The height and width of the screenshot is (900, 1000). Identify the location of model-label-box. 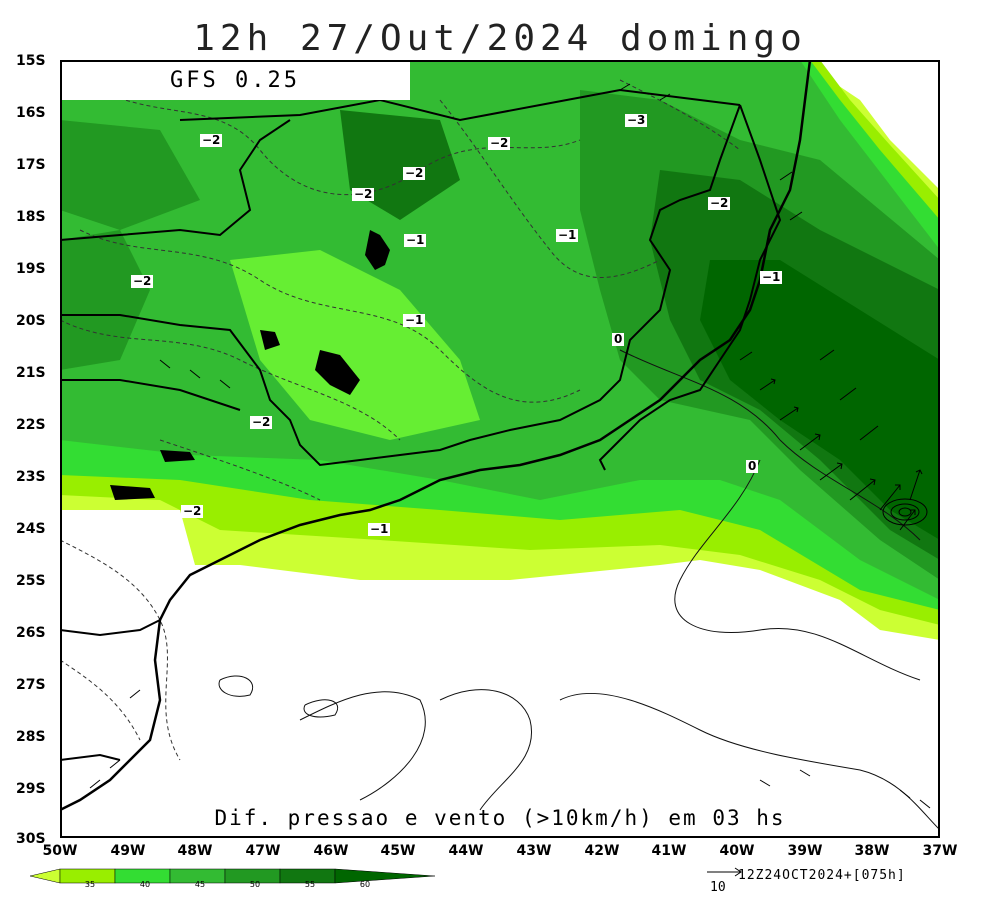
(235, 81).